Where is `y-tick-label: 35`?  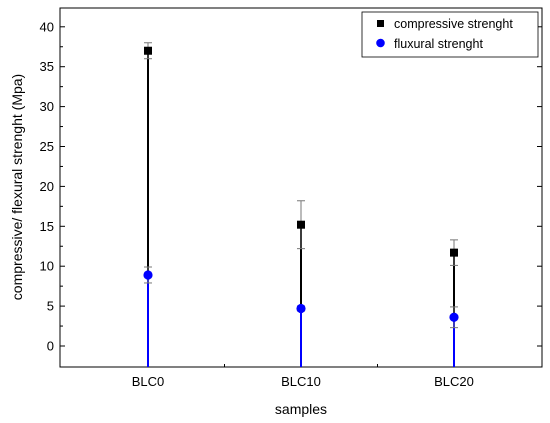 y-tick-label: 35 is located at coordinates (47, 66).